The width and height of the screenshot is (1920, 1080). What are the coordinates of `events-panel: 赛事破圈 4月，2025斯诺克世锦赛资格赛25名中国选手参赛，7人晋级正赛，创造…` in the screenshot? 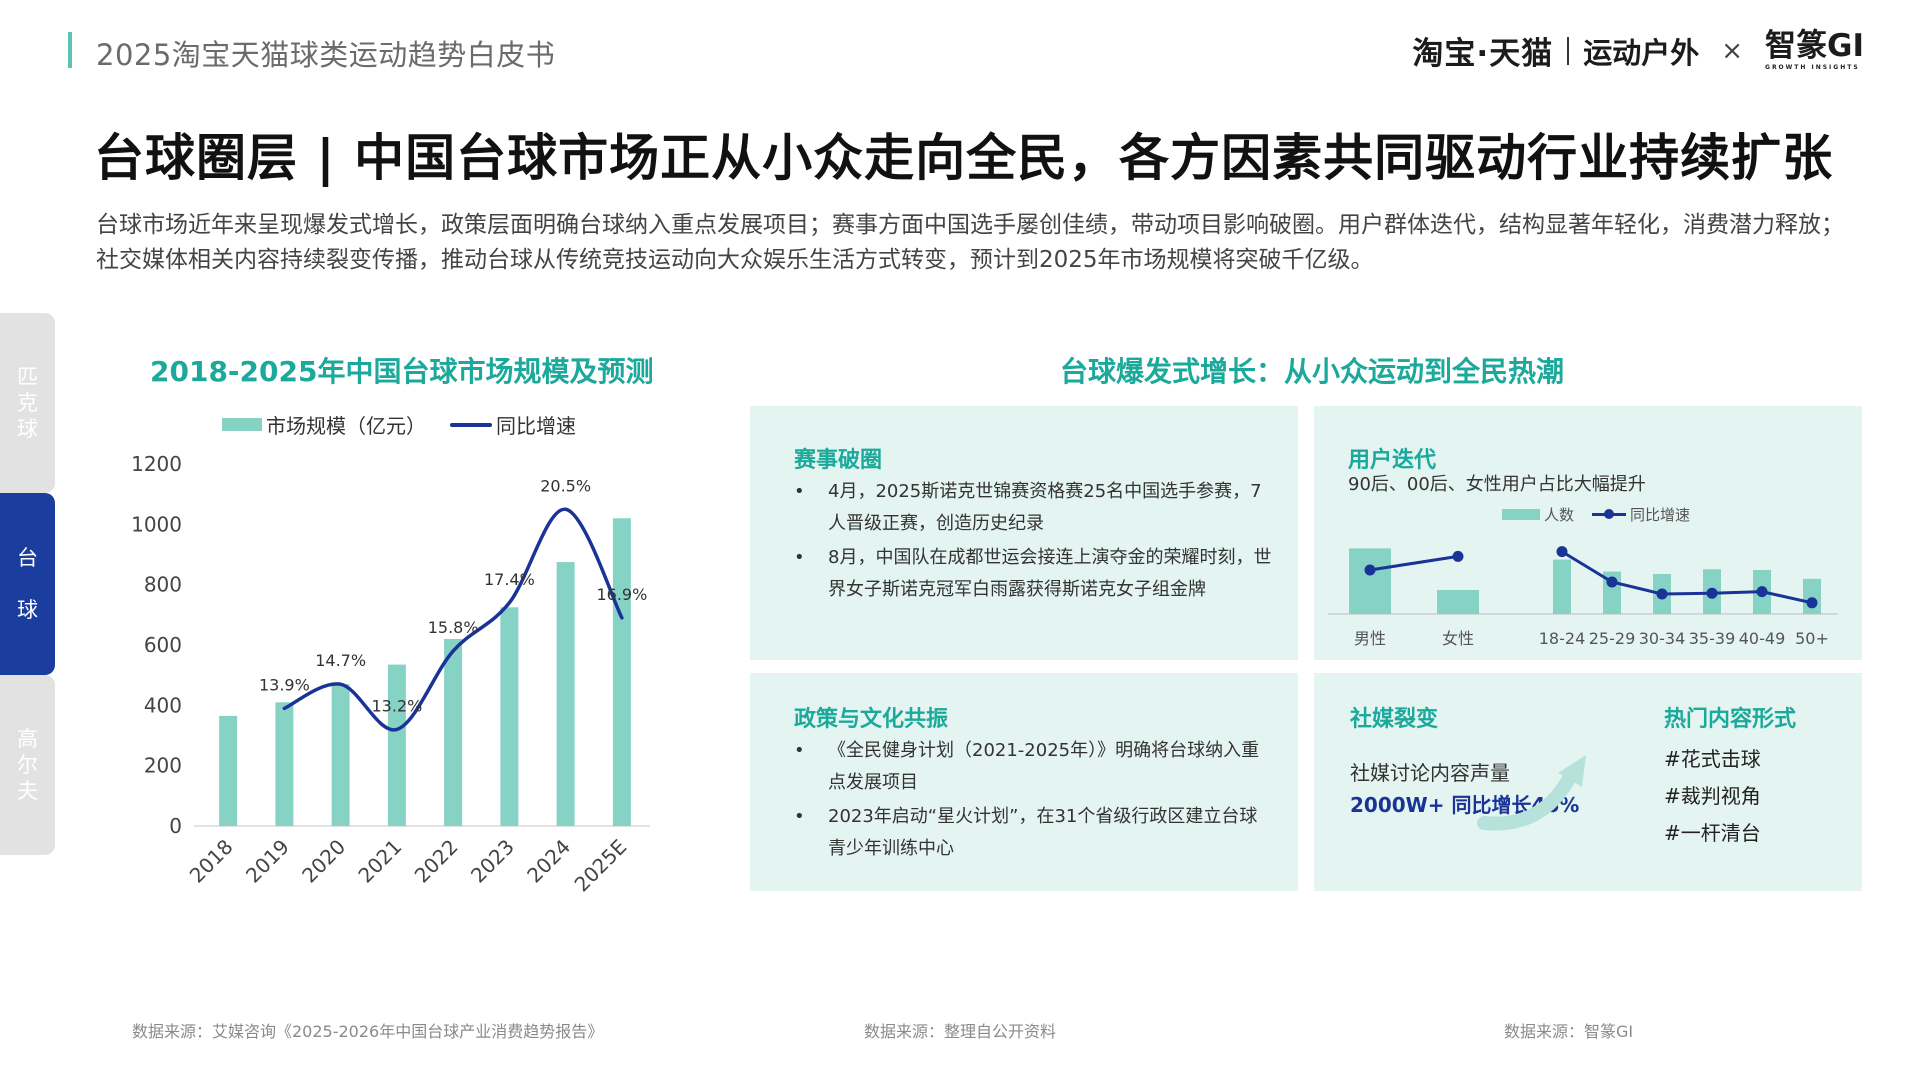 It's located at (1024, 533).